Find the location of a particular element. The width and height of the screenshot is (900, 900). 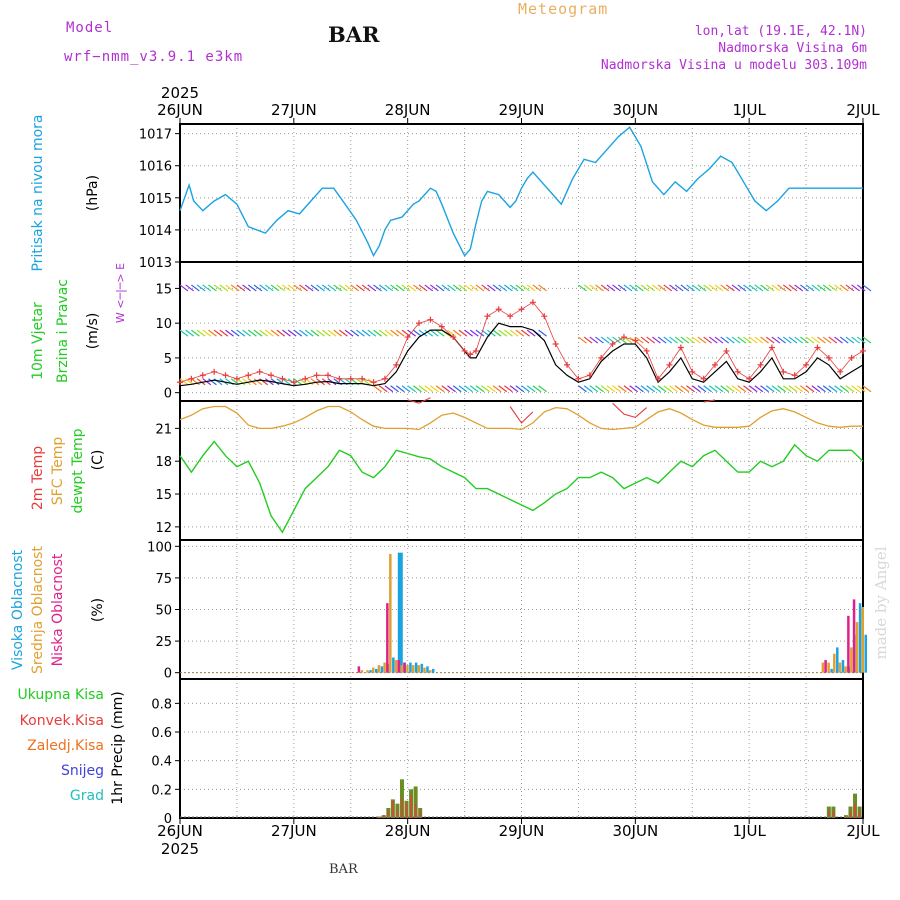

y-tick-label: 1013 is located at coordinates (155, 263).